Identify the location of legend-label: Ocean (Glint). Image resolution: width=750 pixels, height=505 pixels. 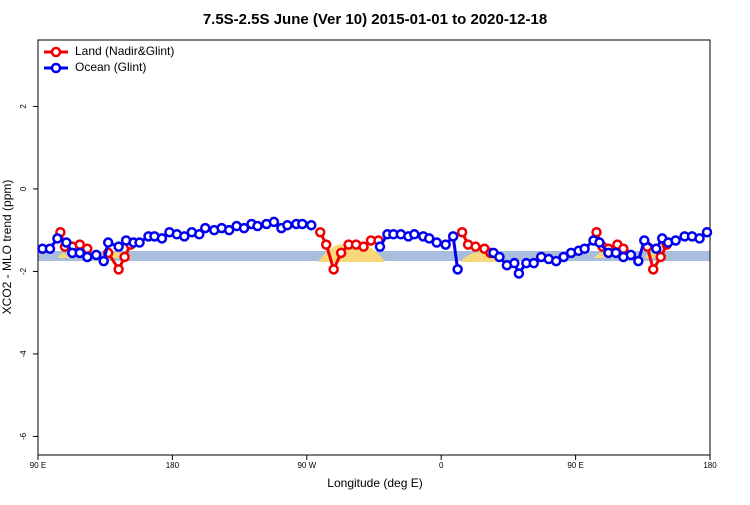
(110, 67).